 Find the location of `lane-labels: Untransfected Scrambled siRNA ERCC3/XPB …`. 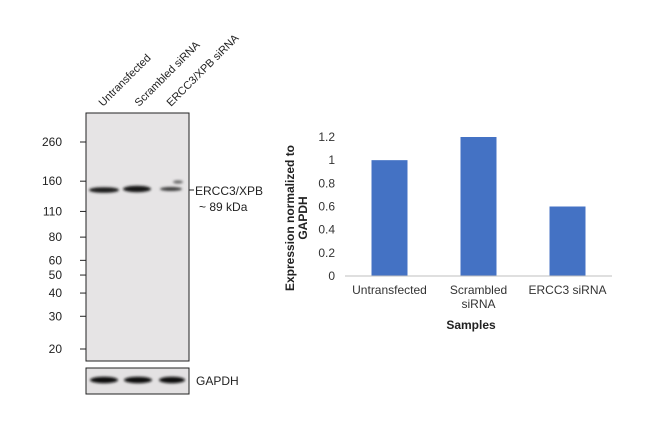

lane-labels: Untransfected Scrambled siRNA ERCC3/XPB … is located at coordinates (169, 70).